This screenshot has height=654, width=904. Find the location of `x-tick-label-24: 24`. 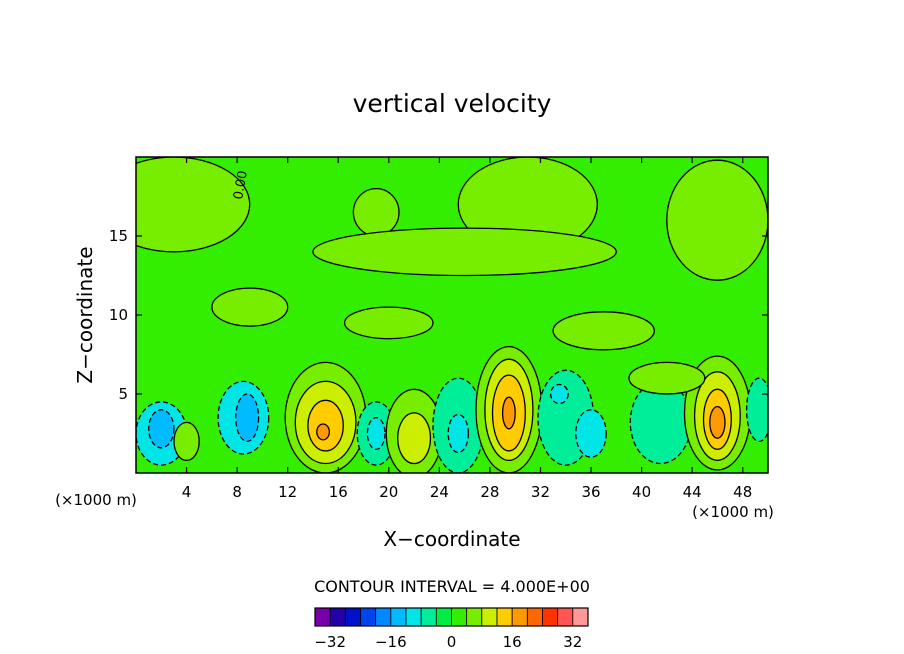

x-tick-label-24: 24 is located at coordinates (439, 492).